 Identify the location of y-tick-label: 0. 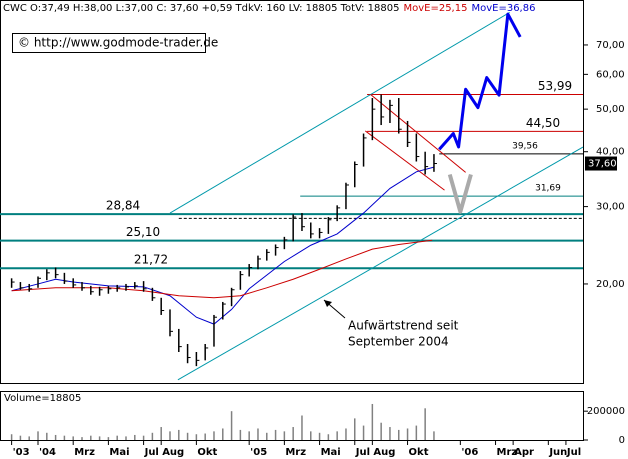
(622, 440).